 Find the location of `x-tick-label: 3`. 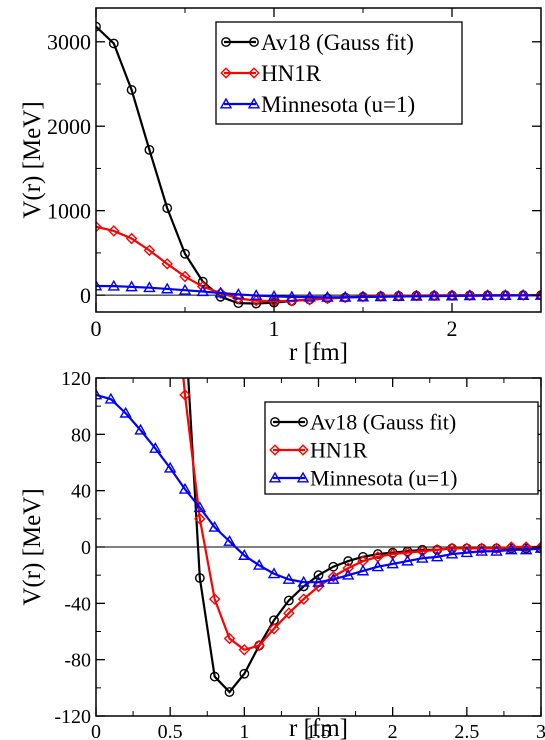

x-tick-label: 3 is located at coordinates (540, 730).